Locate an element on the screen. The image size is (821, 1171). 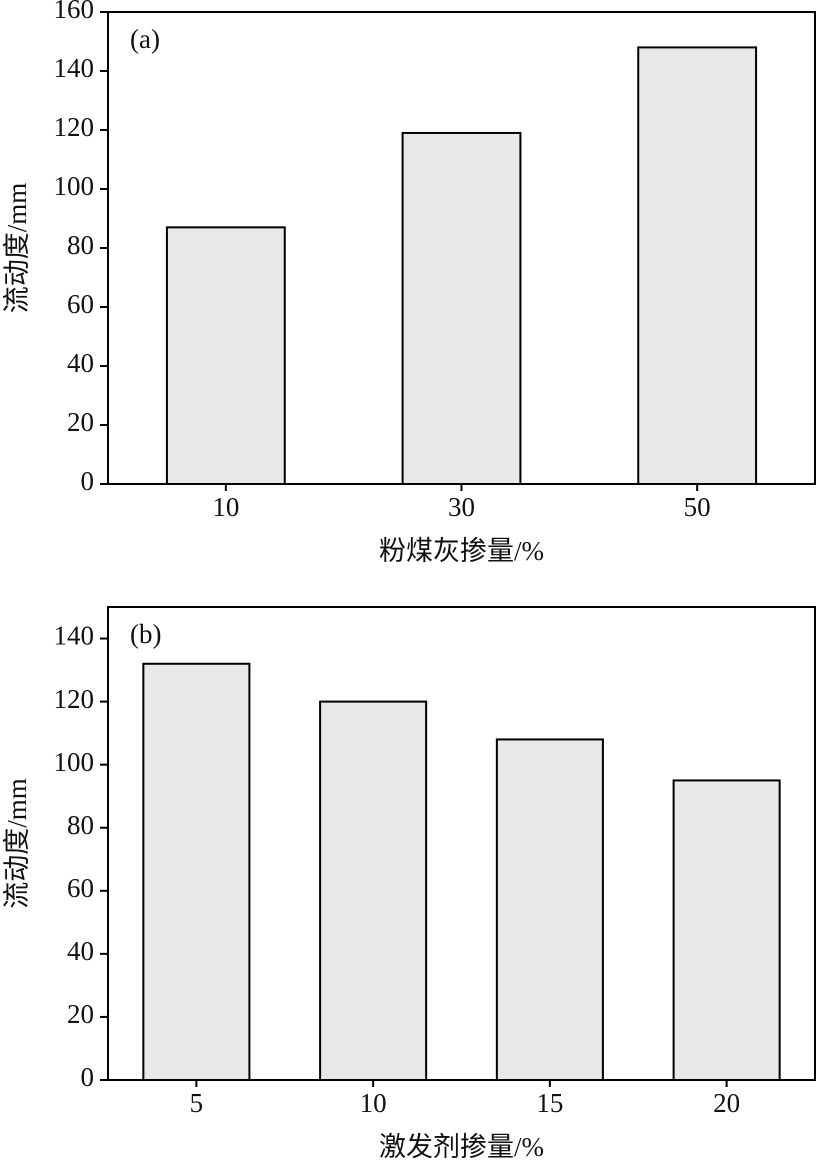
x-axis-label: 激发剂掺量/% is located at coordinates (461, 1147).